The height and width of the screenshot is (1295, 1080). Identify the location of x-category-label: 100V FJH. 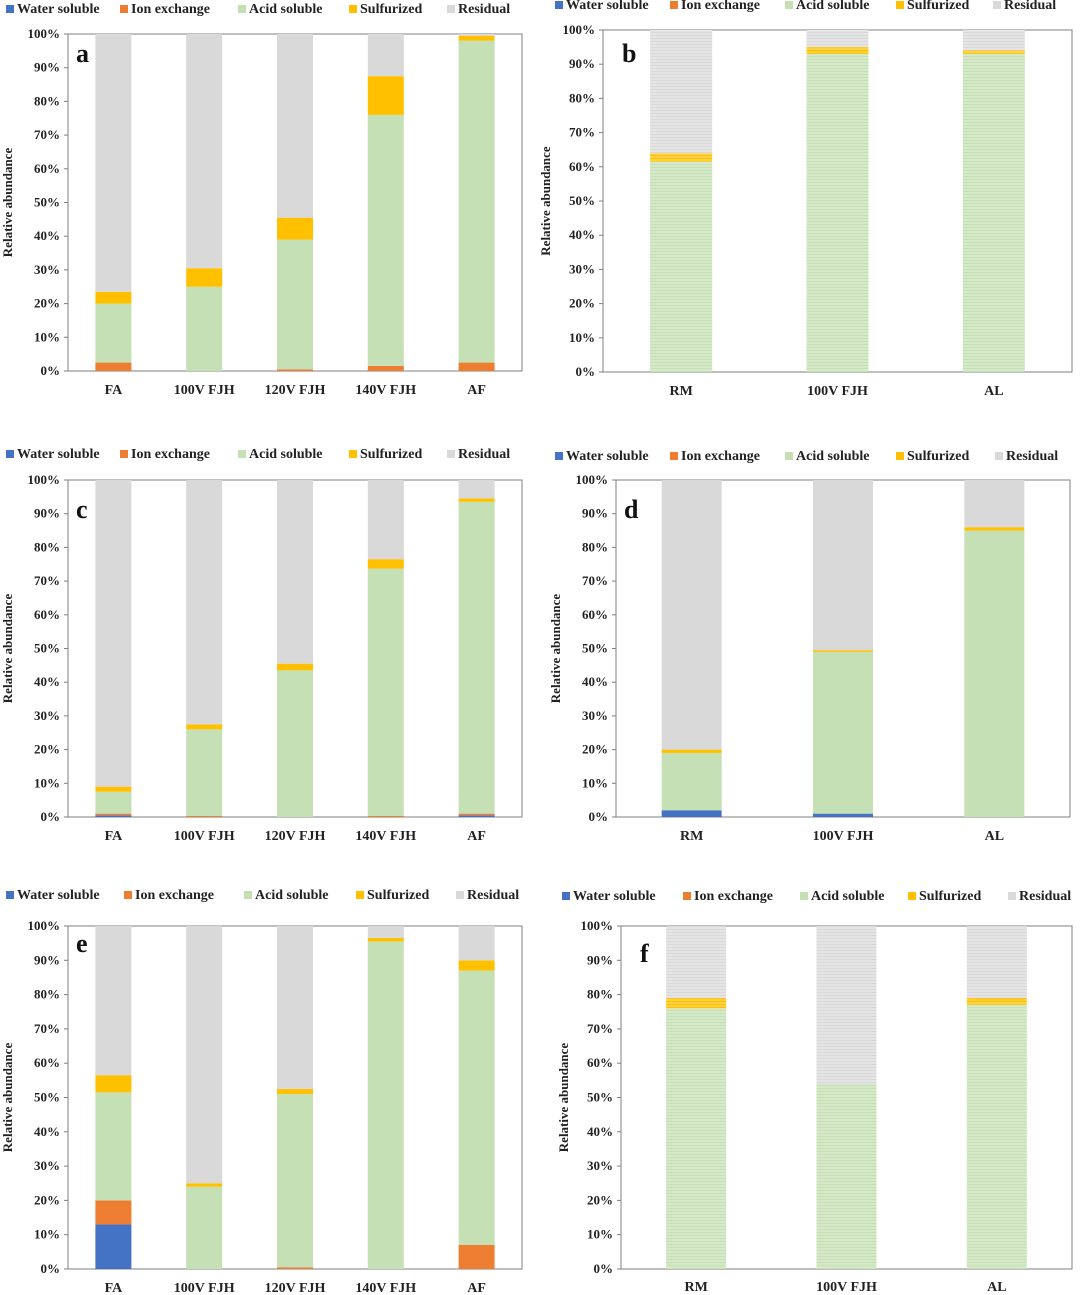
(204, 836).